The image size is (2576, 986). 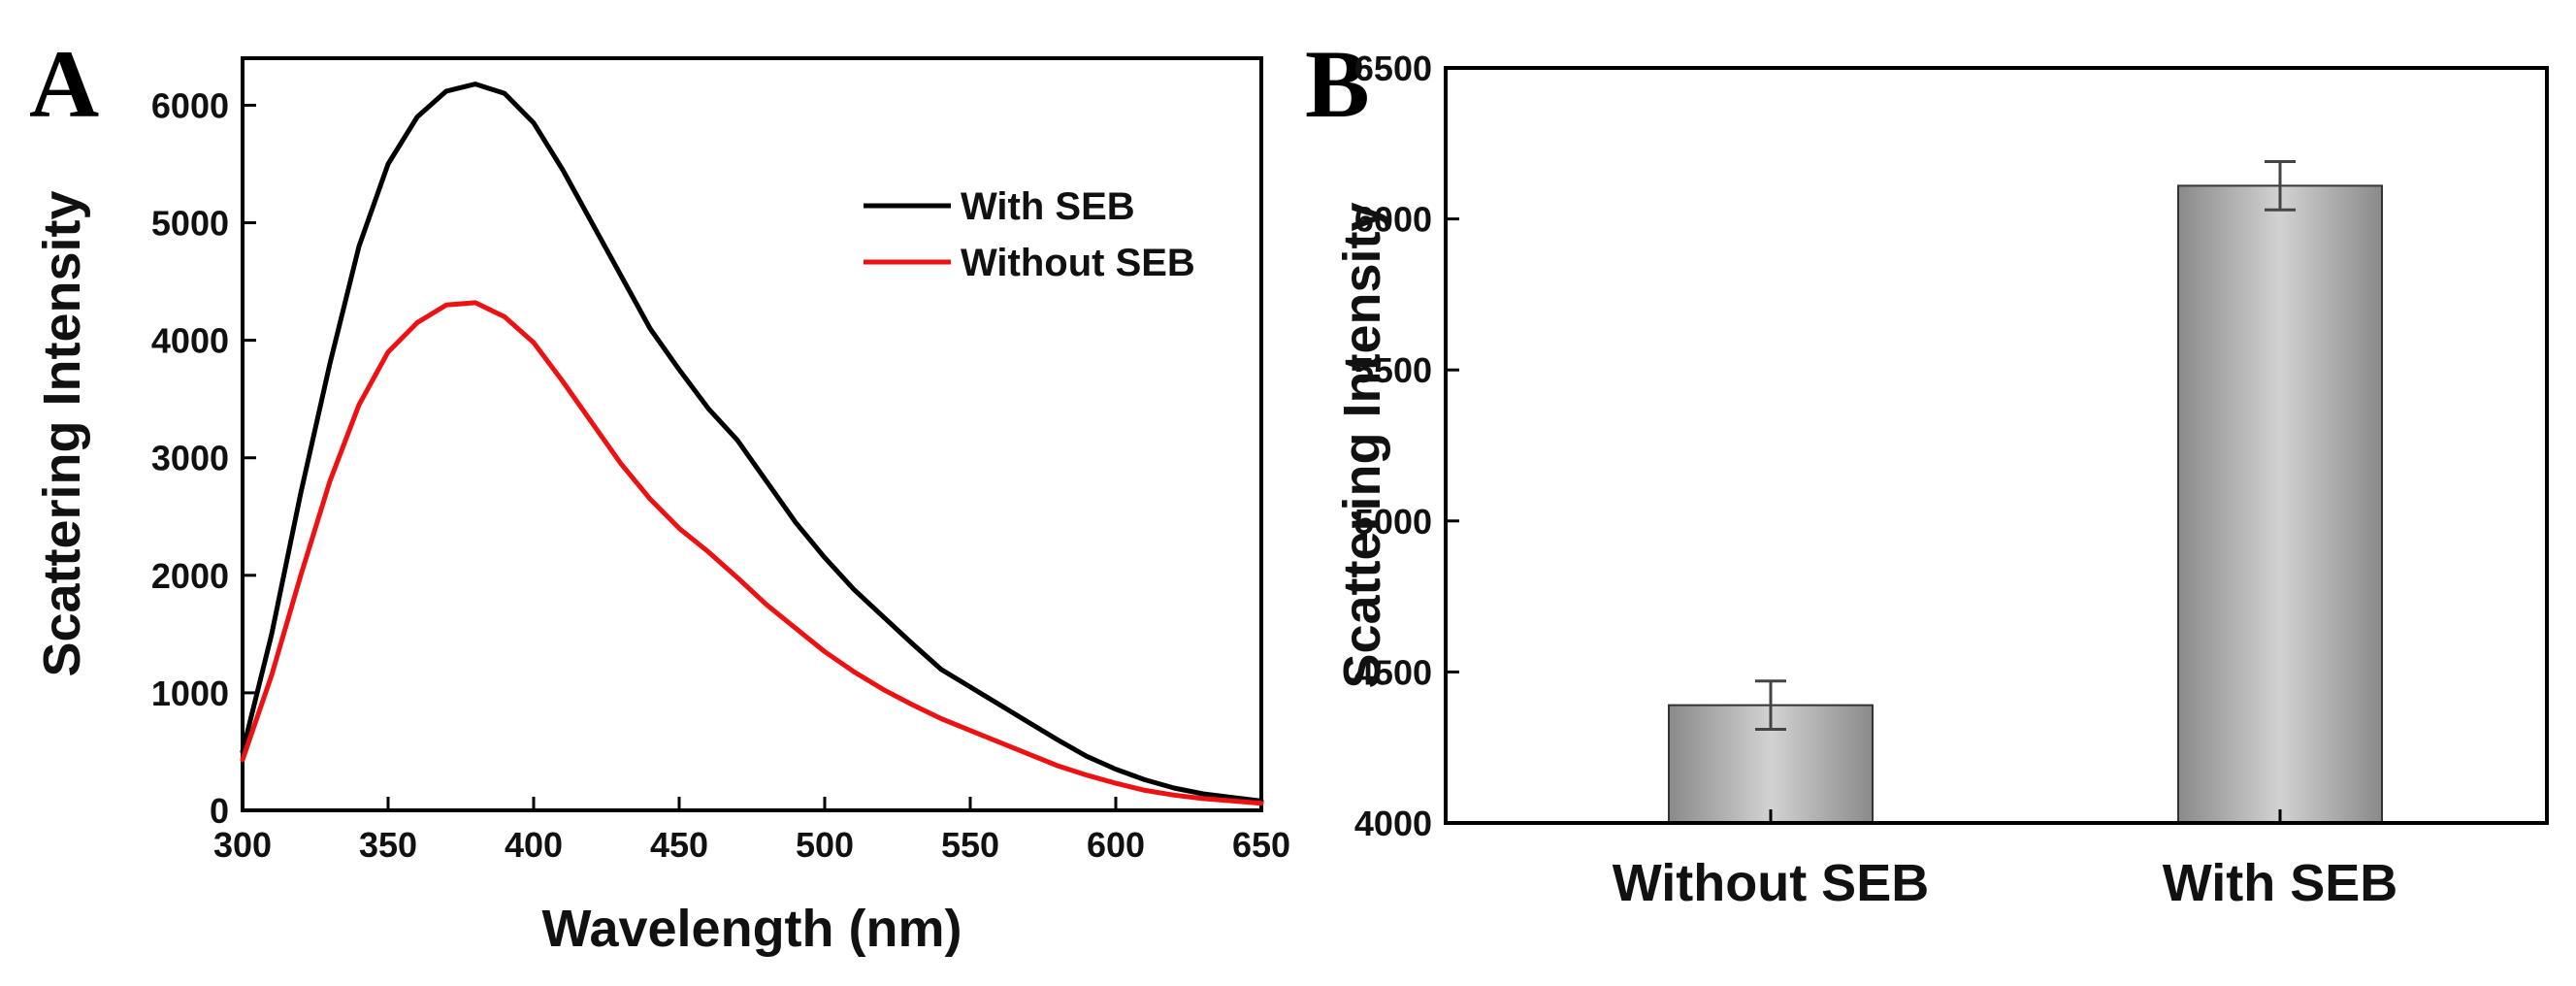 I want to click on panel-b-label: B, so click(x=1338, y=84).